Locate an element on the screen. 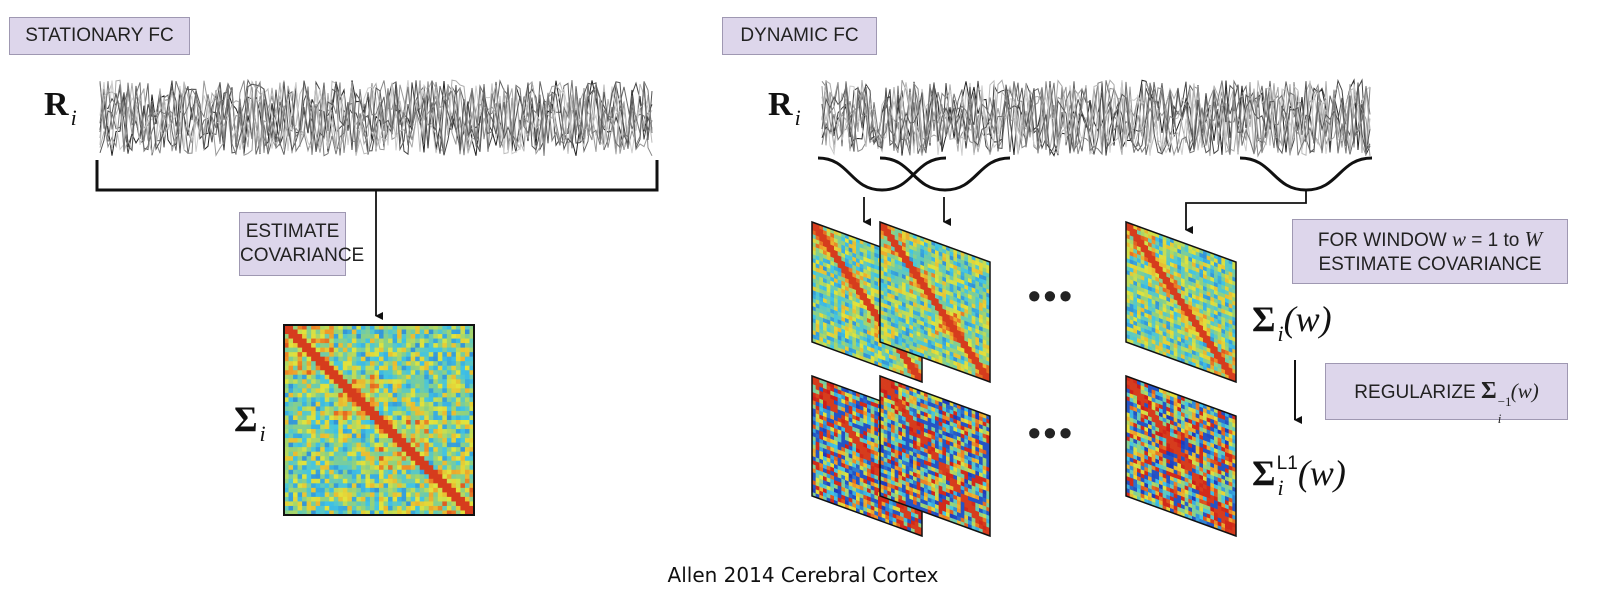  left-matrix-label: Σi is located at coordinates (250, 422).